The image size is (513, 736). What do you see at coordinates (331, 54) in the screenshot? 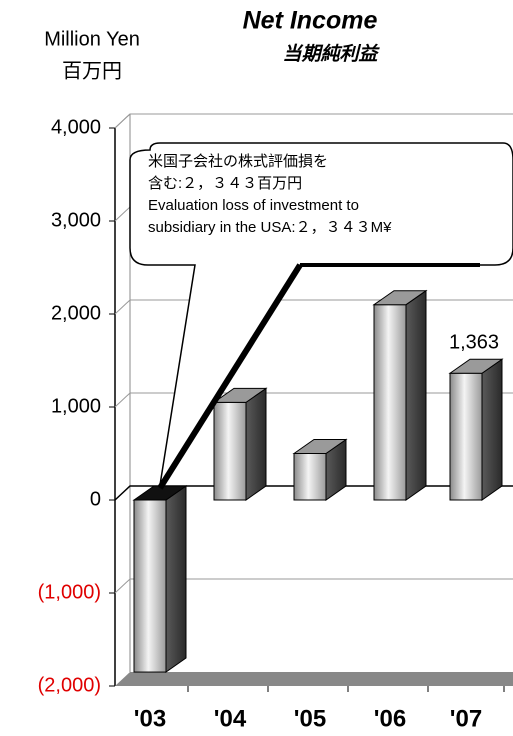
I see `chart-subtitle: 当期純利益` at bounding box center [331, 54].